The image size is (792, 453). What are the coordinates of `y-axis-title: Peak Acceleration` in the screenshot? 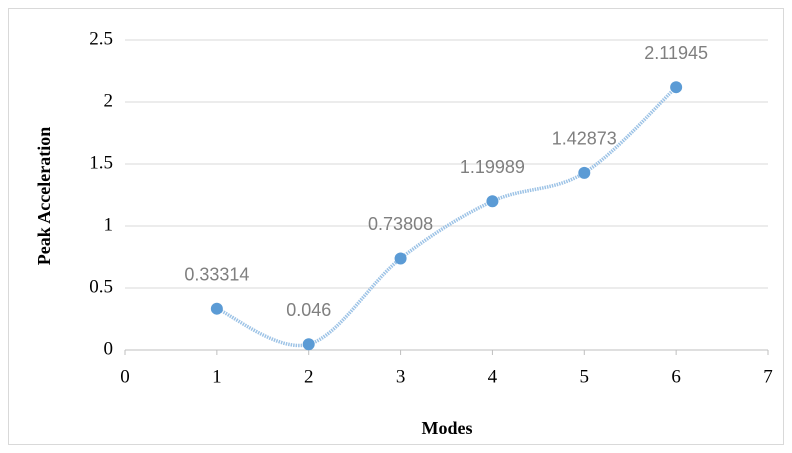 It's located at (44, 196).